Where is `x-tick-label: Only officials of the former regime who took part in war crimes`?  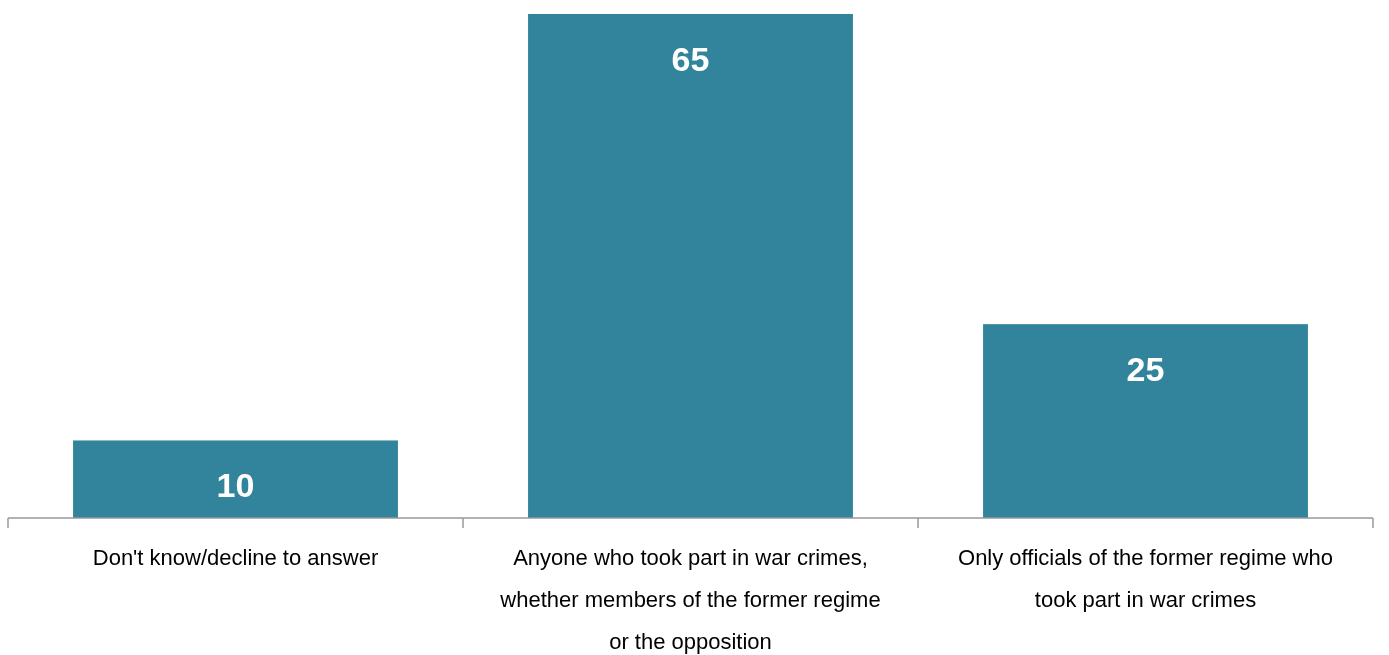
x-tick-label: Only officials of the former regime who took part in war crimes is located at coordinates (1145, 578).